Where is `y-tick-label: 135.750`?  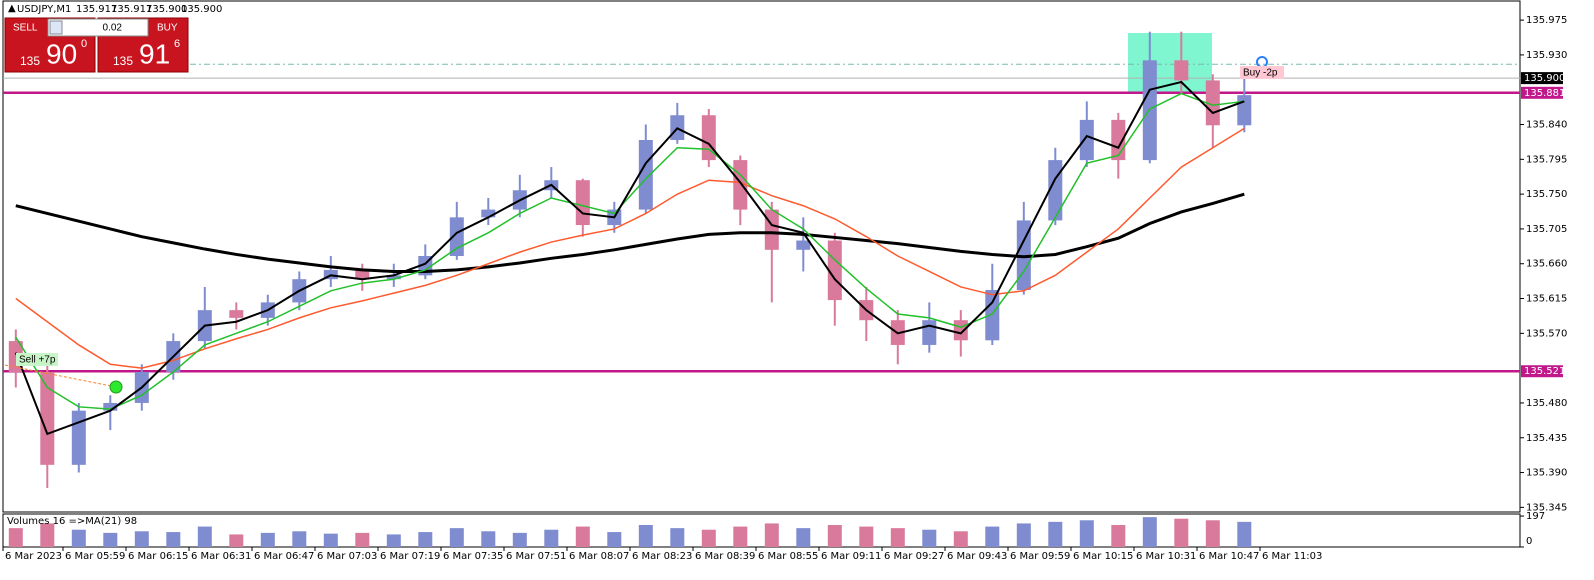 y-tick-label: 135.750 is located at coordinates (1546, 194).